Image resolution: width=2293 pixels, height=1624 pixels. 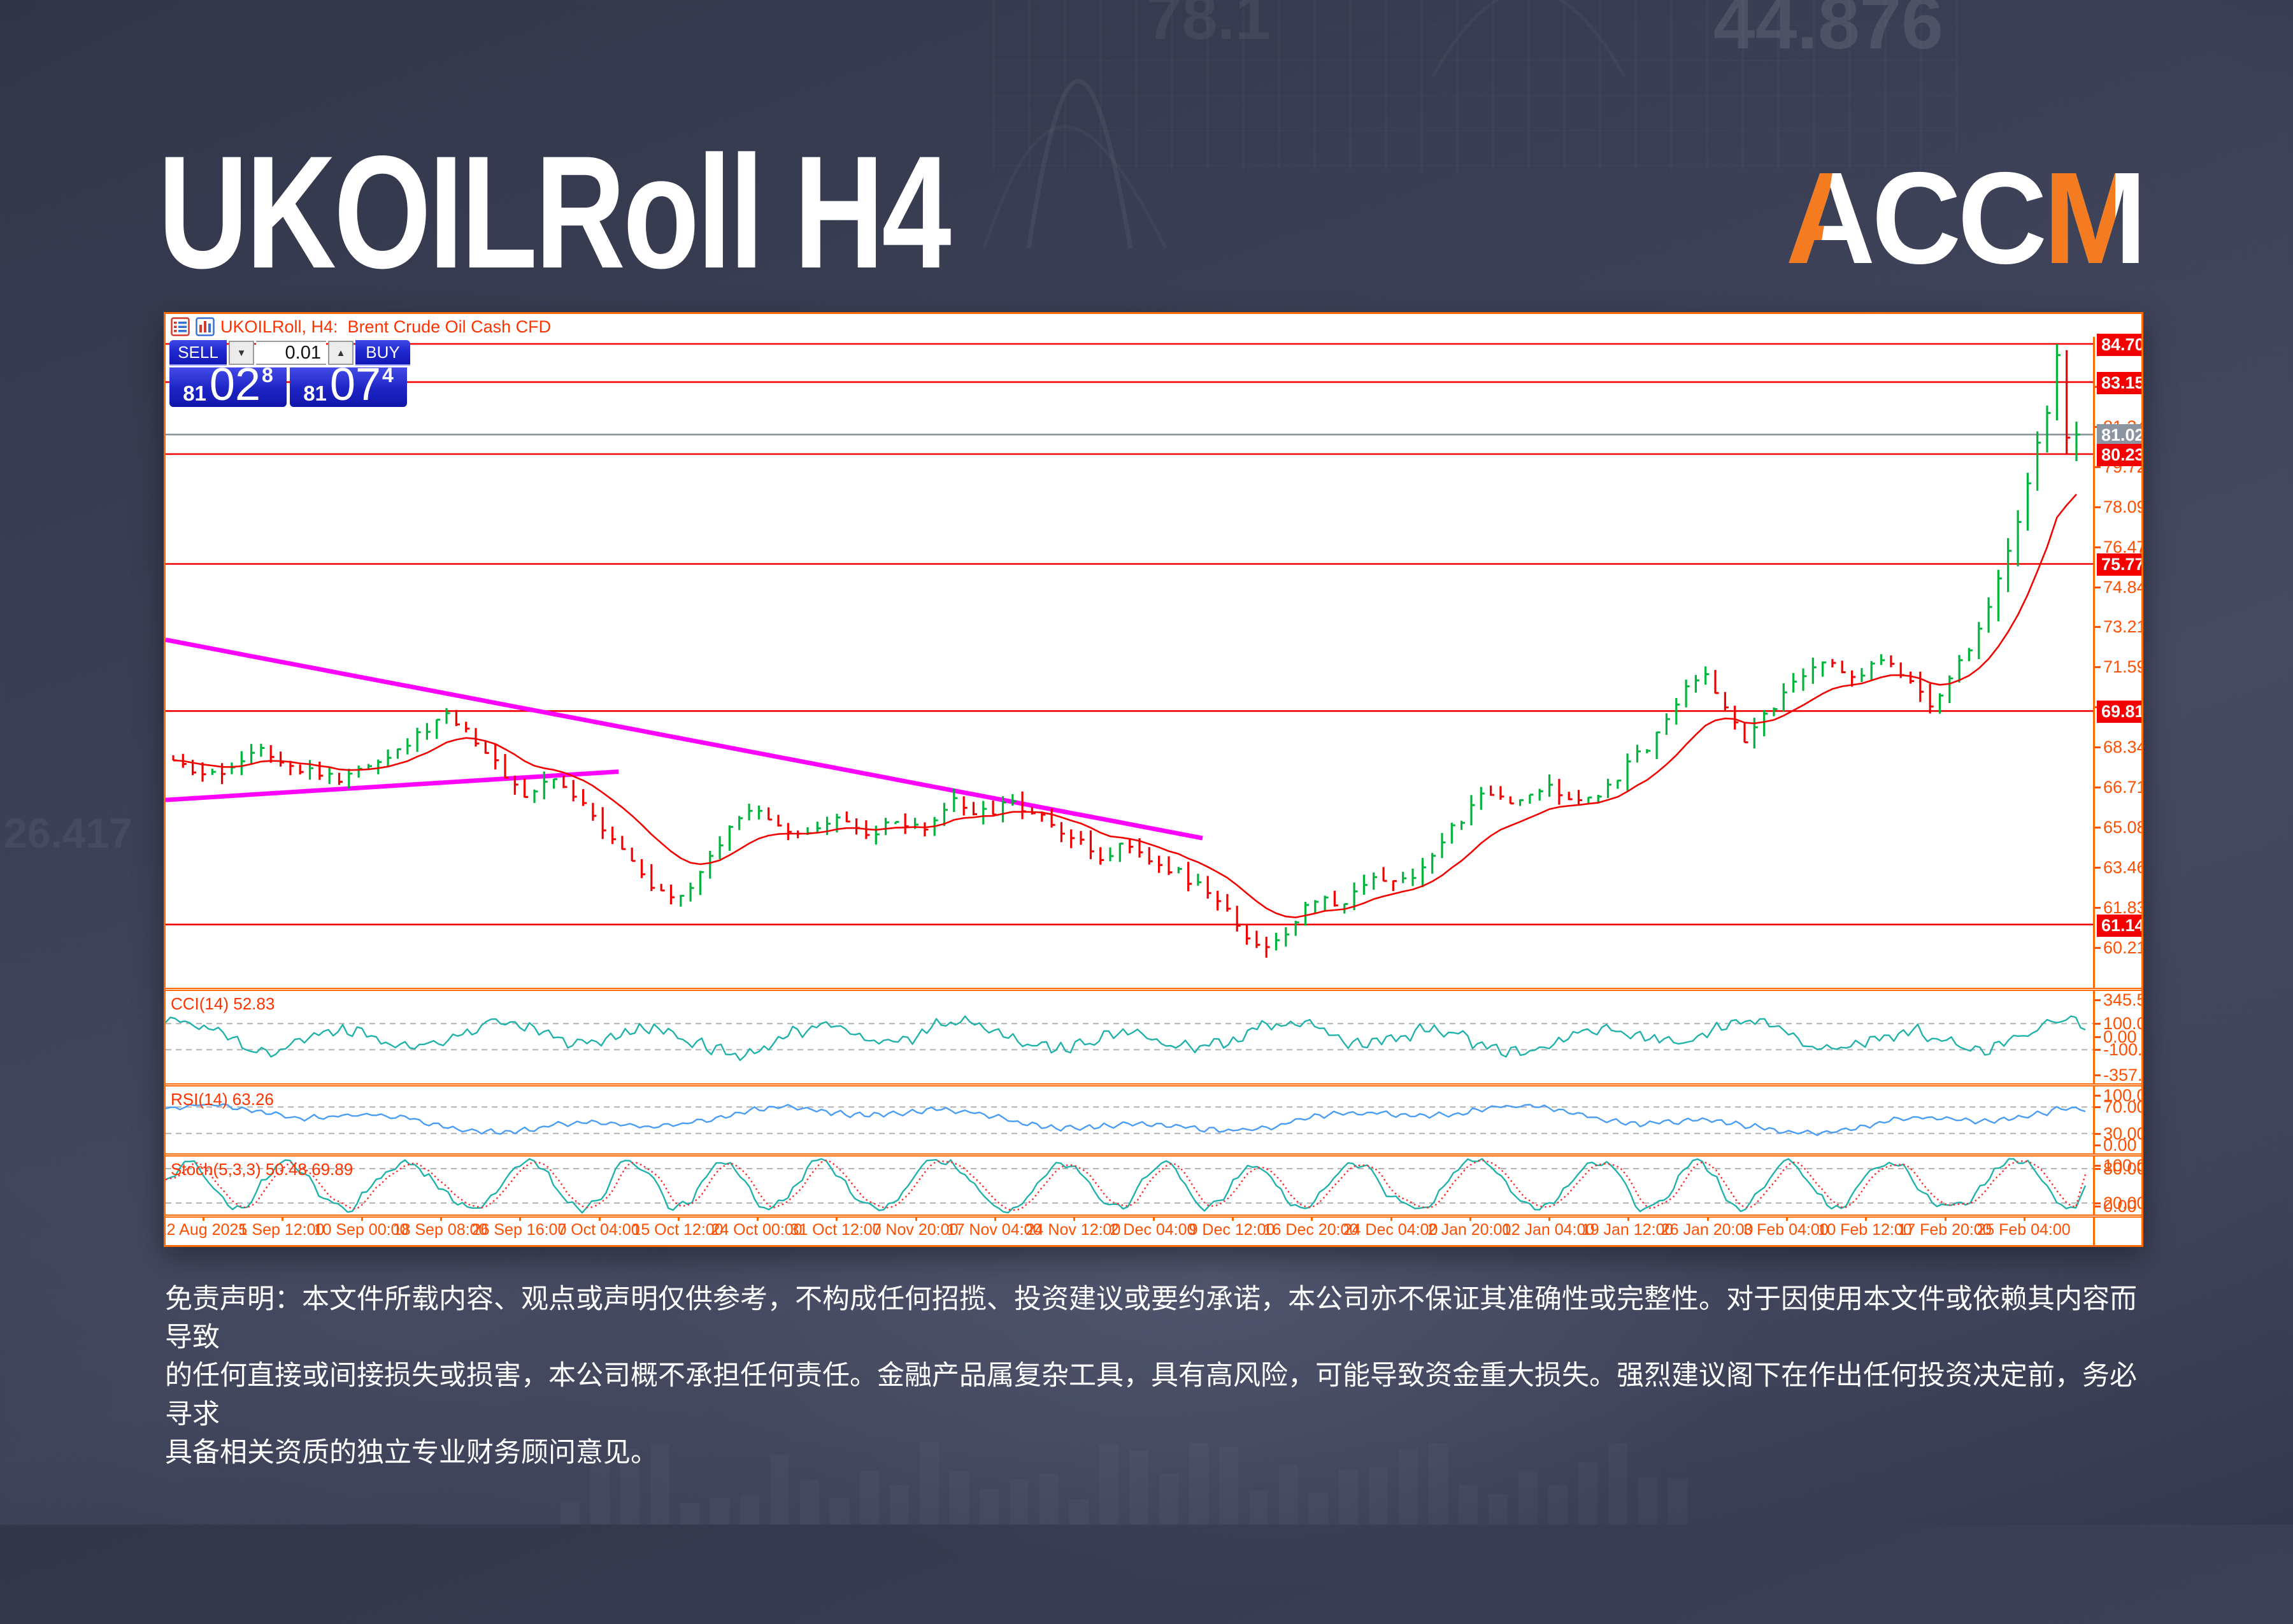 What do you see at coordinates (1916, 218) in the screenshot?
I see `logo-letter-c1: C` at bounding box center [1916, 218].